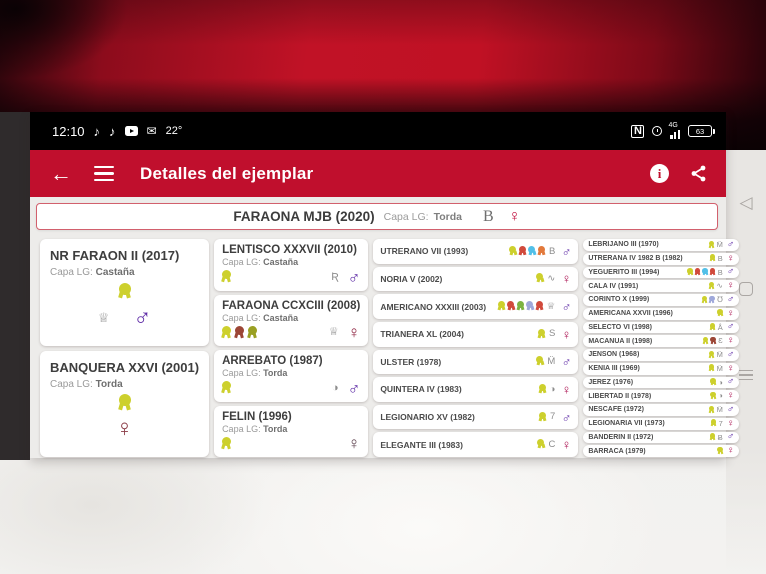 This screenshot has height=574, width=766. Describe the element at coordinates (476, 279) in the screenshot. I see `pedigree-cell: NORIA V (2002) ∿ ♀` at that location.